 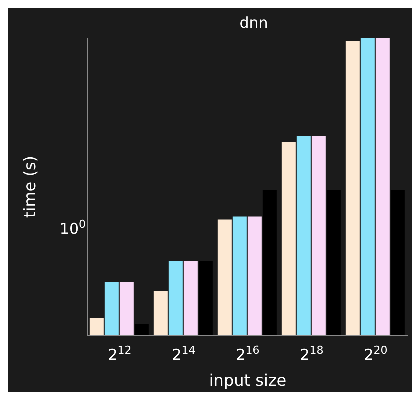 What do you see at coordinates (184, 354) in the screenshot?
I see `x-tick-label: 2$^{14}$` at bounding box center [184, 354].